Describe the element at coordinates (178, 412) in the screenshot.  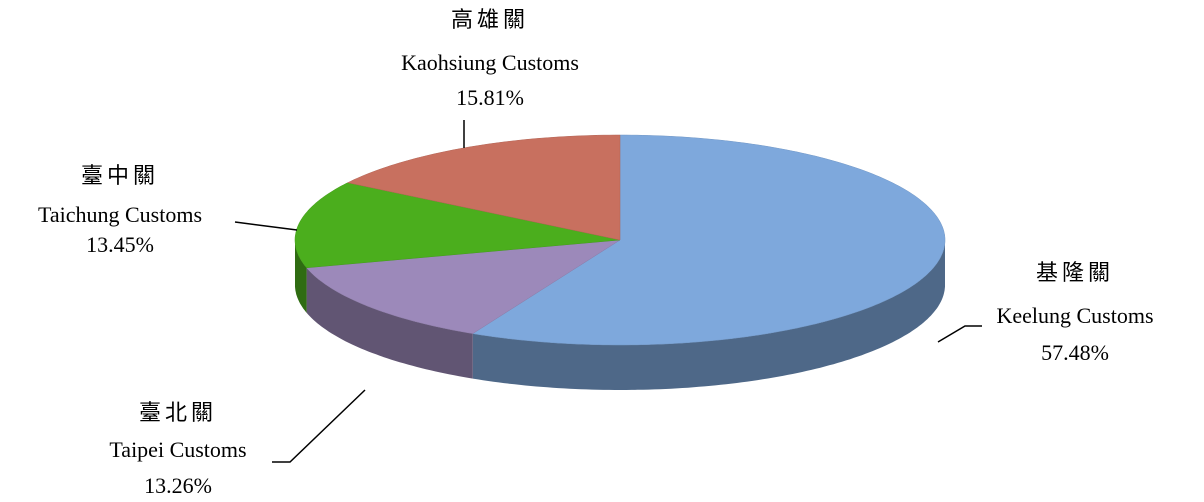
I see `label-zh: 臺北關` at that location.